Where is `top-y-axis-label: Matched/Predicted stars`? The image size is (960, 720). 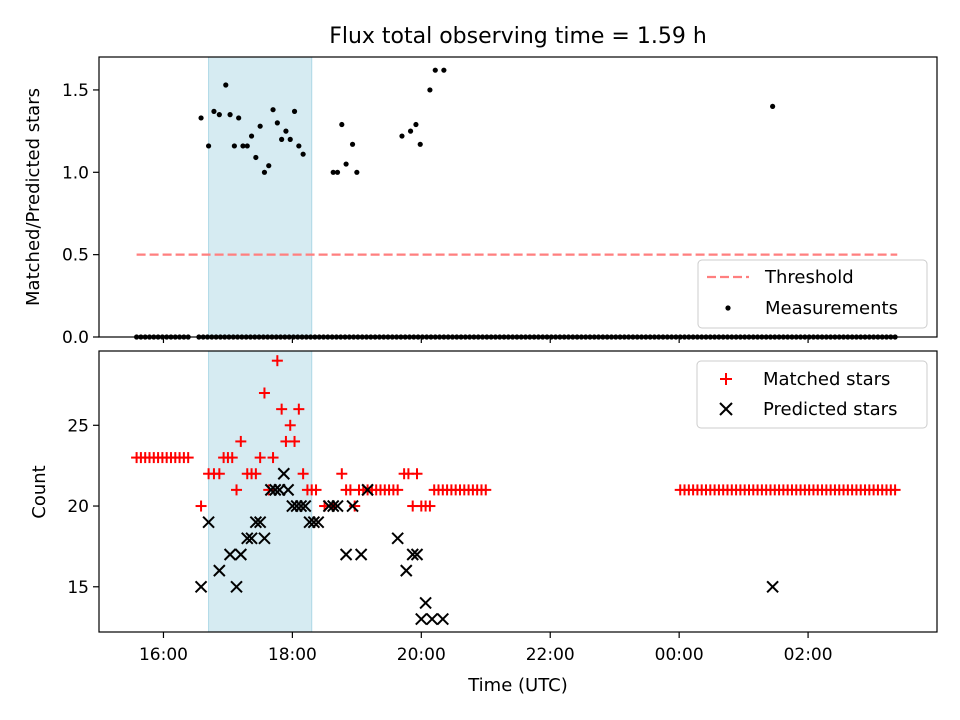 top-y-axis-label: Matched/Predicted stars is located at coordinates (33, 197).